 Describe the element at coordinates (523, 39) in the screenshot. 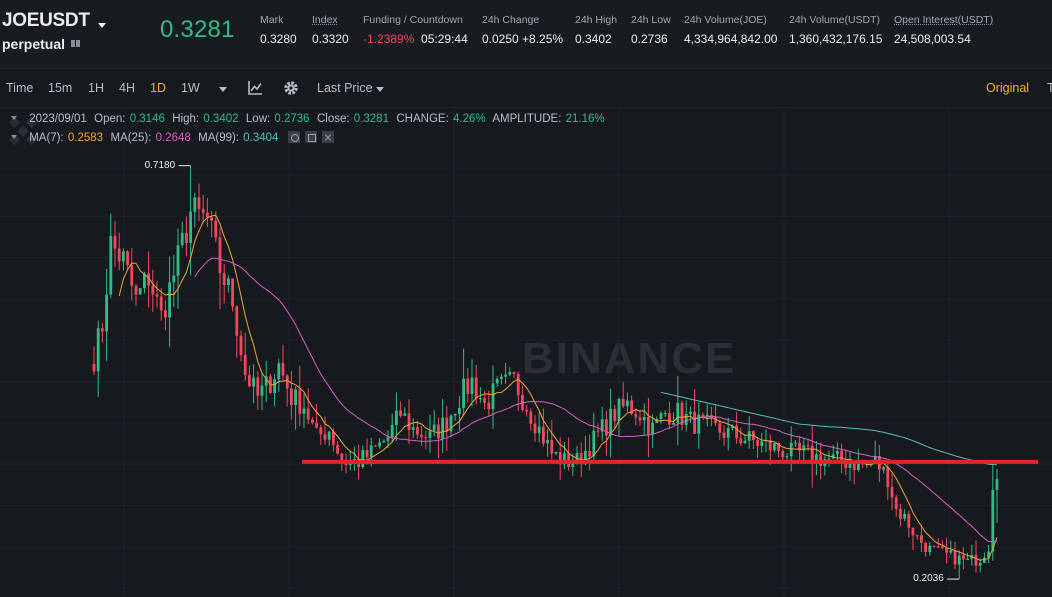

I see `stat-value: 0.0250 +8.25%` at that location.